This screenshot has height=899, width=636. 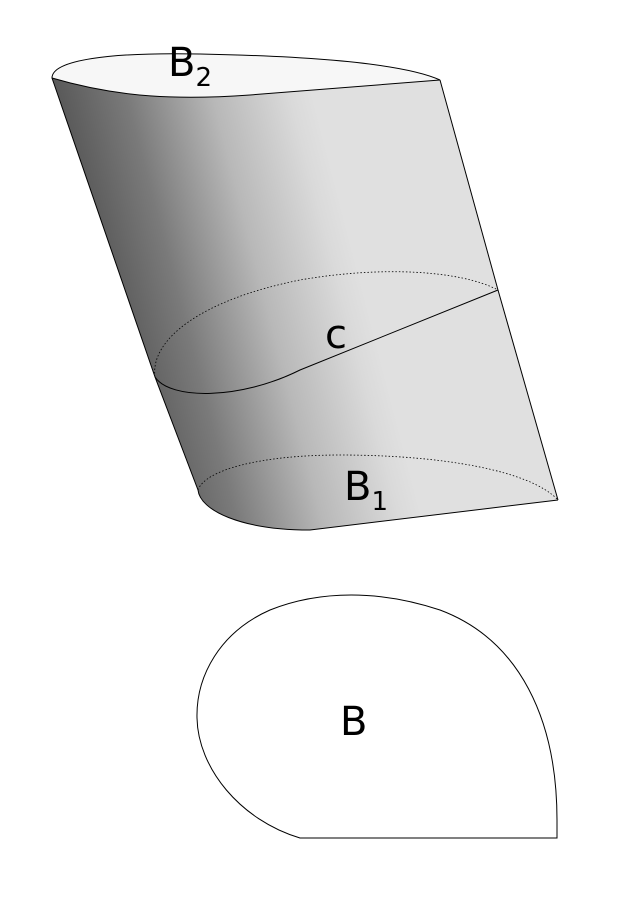 I want to click on bottom-face-hidden-arc, so click(x=378, y=477).